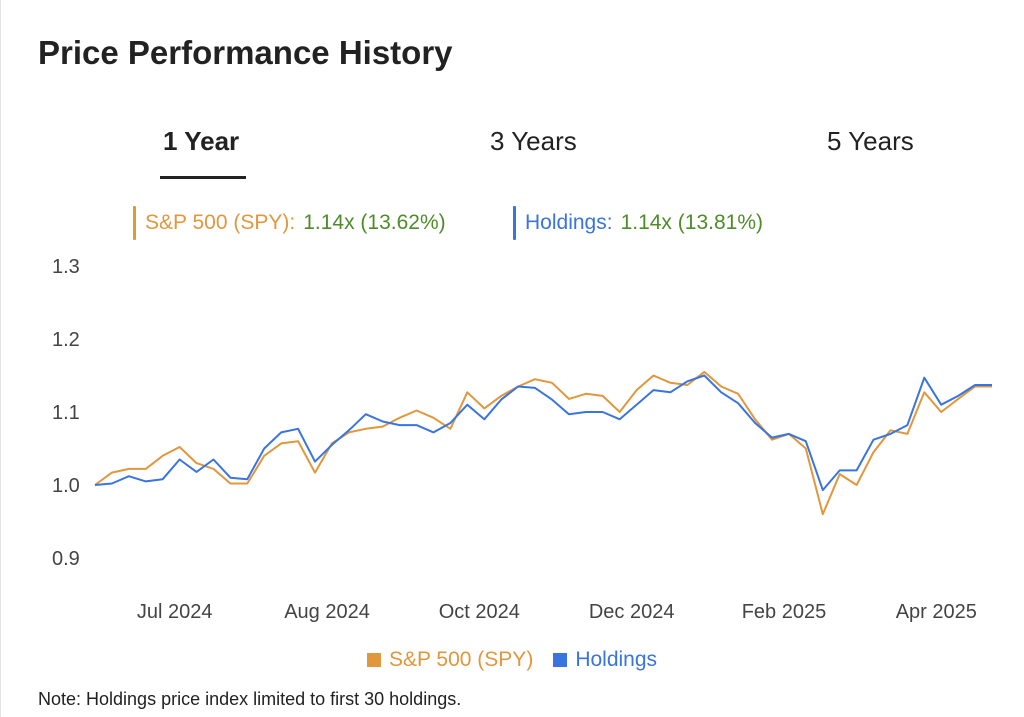 This screenshot has height=717, width=1024. What do you see at coordinates (175, 612) in the screenshot?
I see `x-tick-label: Jul 2024` at bounding box center [175, 612].